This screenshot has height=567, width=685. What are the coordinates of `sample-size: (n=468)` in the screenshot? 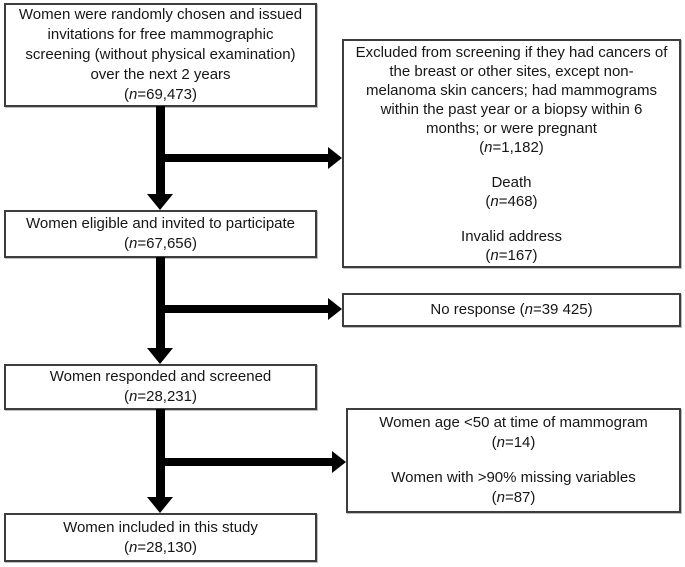 It's located at (511, 201).